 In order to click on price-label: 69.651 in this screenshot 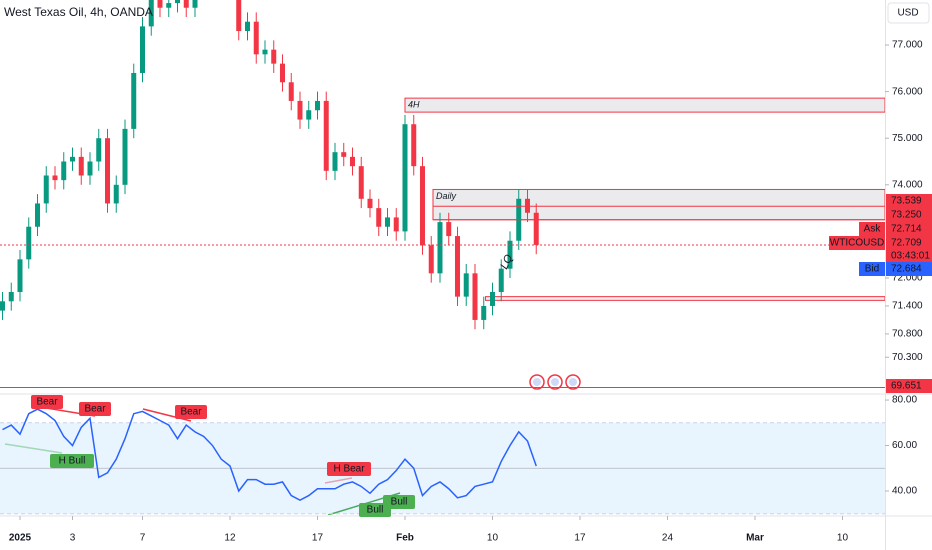, I will do `click(906, 386)`.